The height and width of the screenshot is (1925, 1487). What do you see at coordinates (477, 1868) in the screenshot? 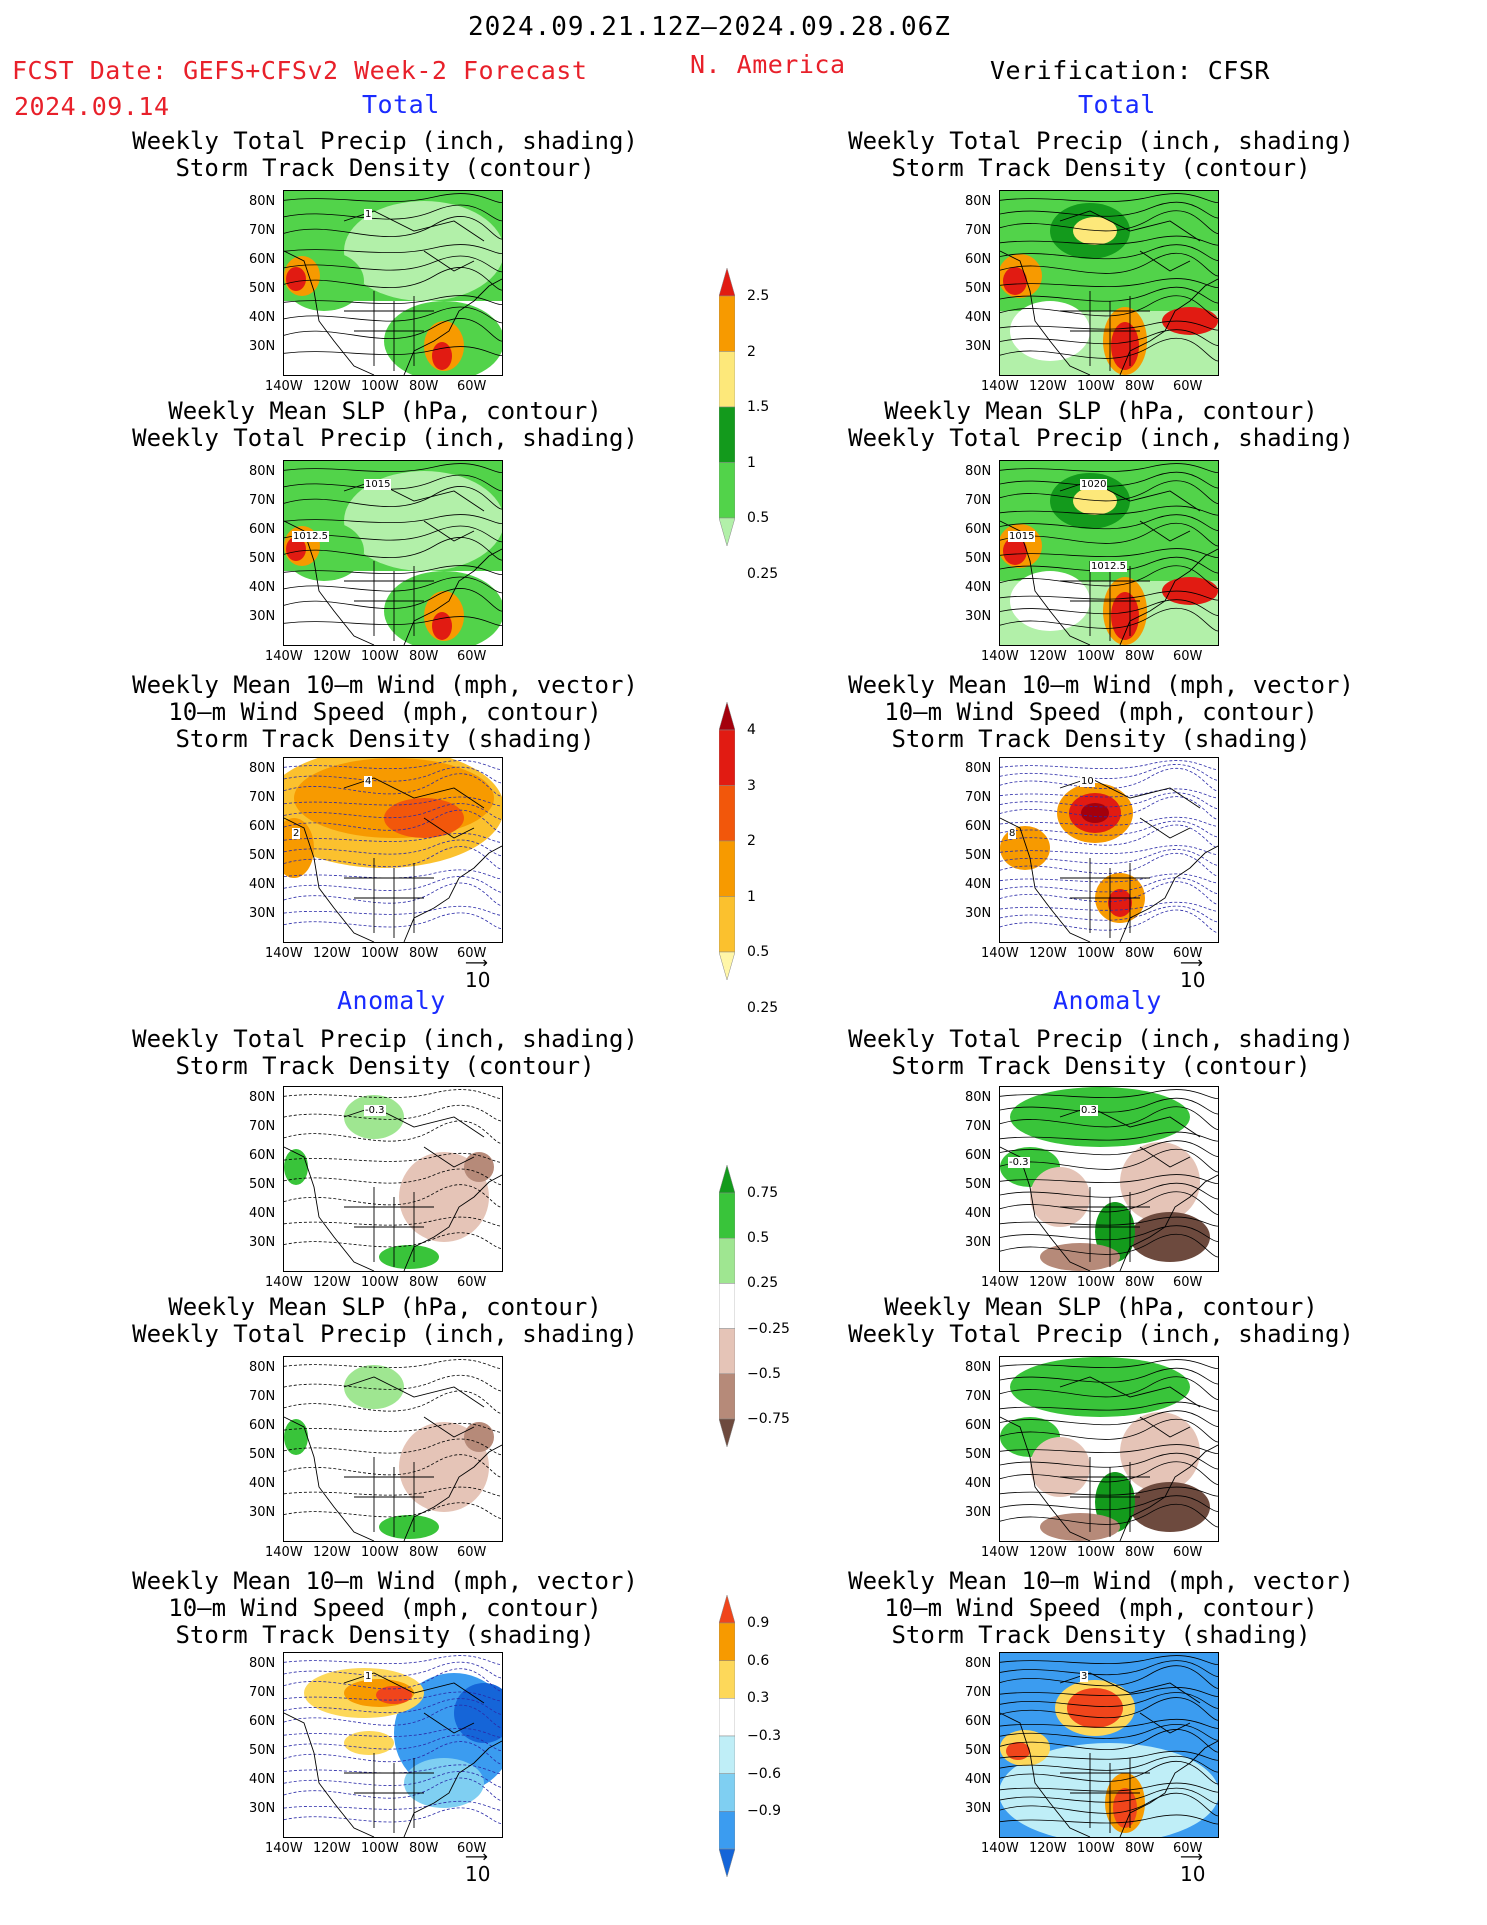
I see `vector-ref-fcst-anom: ⟶ 10` at bounding box center [477, 1868].